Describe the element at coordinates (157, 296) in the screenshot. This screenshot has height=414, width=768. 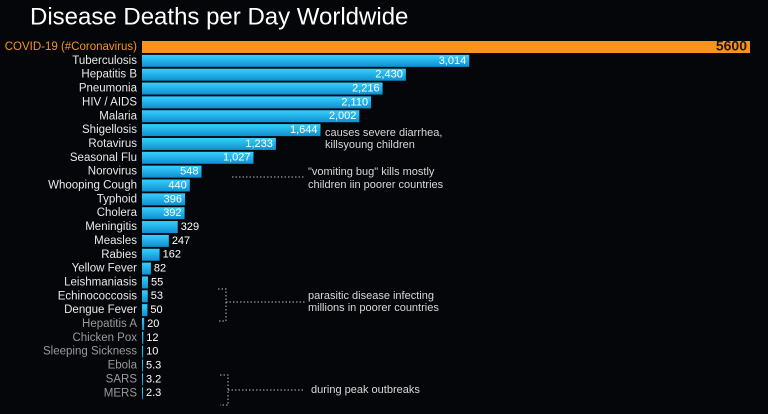
I see `value-label: 53` at that location.